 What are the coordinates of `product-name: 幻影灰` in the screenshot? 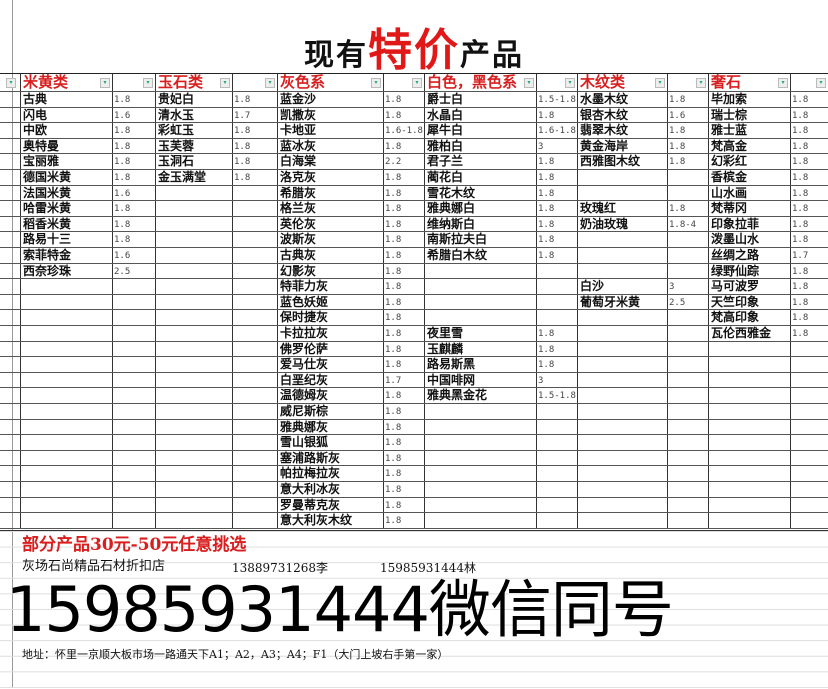 It's located at (298, 270).